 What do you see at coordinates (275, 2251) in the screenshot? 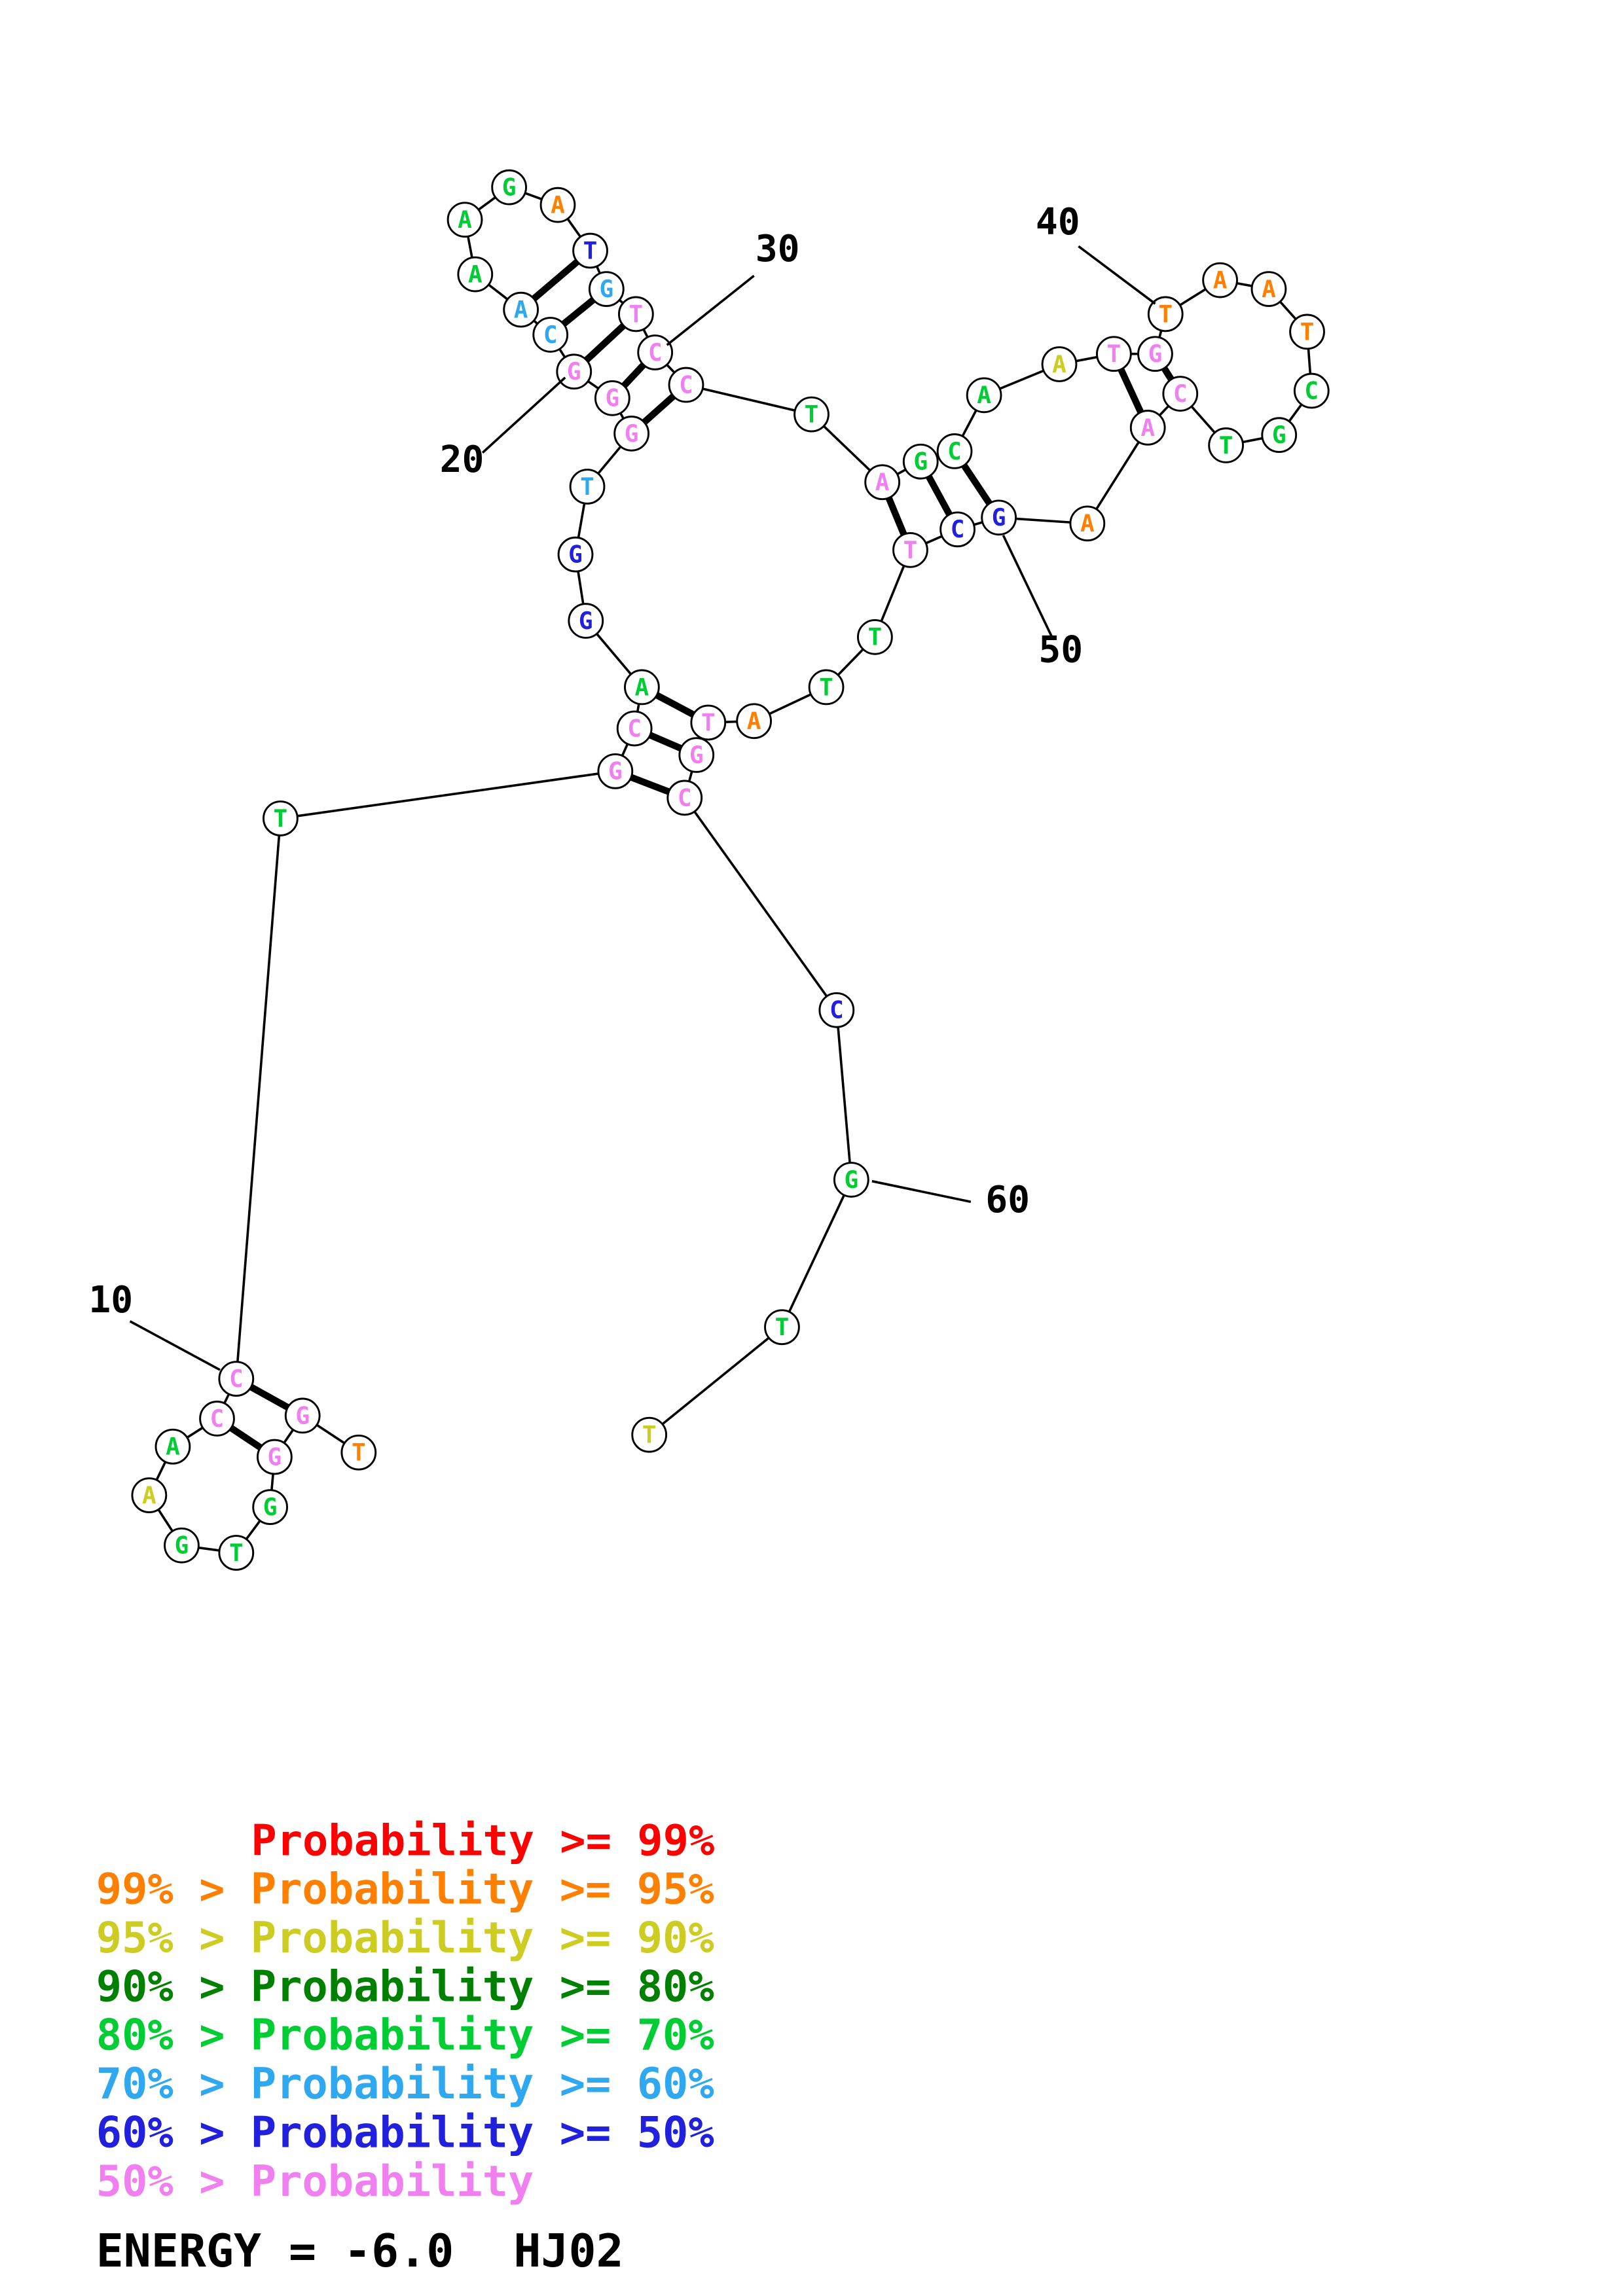
I see `energy-label: ENERGY = -6.0` at bounding box center [275, 2251].